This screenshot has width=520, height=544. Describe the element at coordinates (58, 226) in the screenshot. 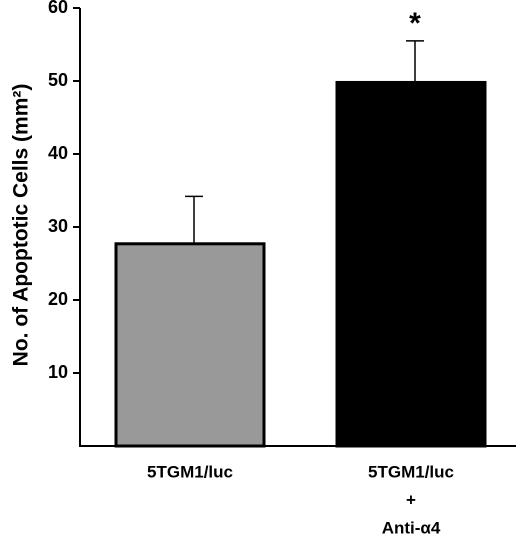

I see `y-tick-label: 30` at that location.